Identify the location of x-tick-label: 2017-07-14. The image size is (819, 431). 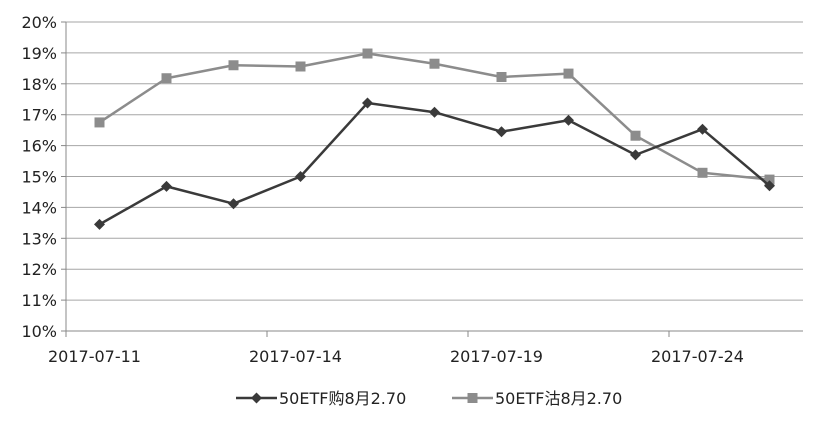
(295, 356).